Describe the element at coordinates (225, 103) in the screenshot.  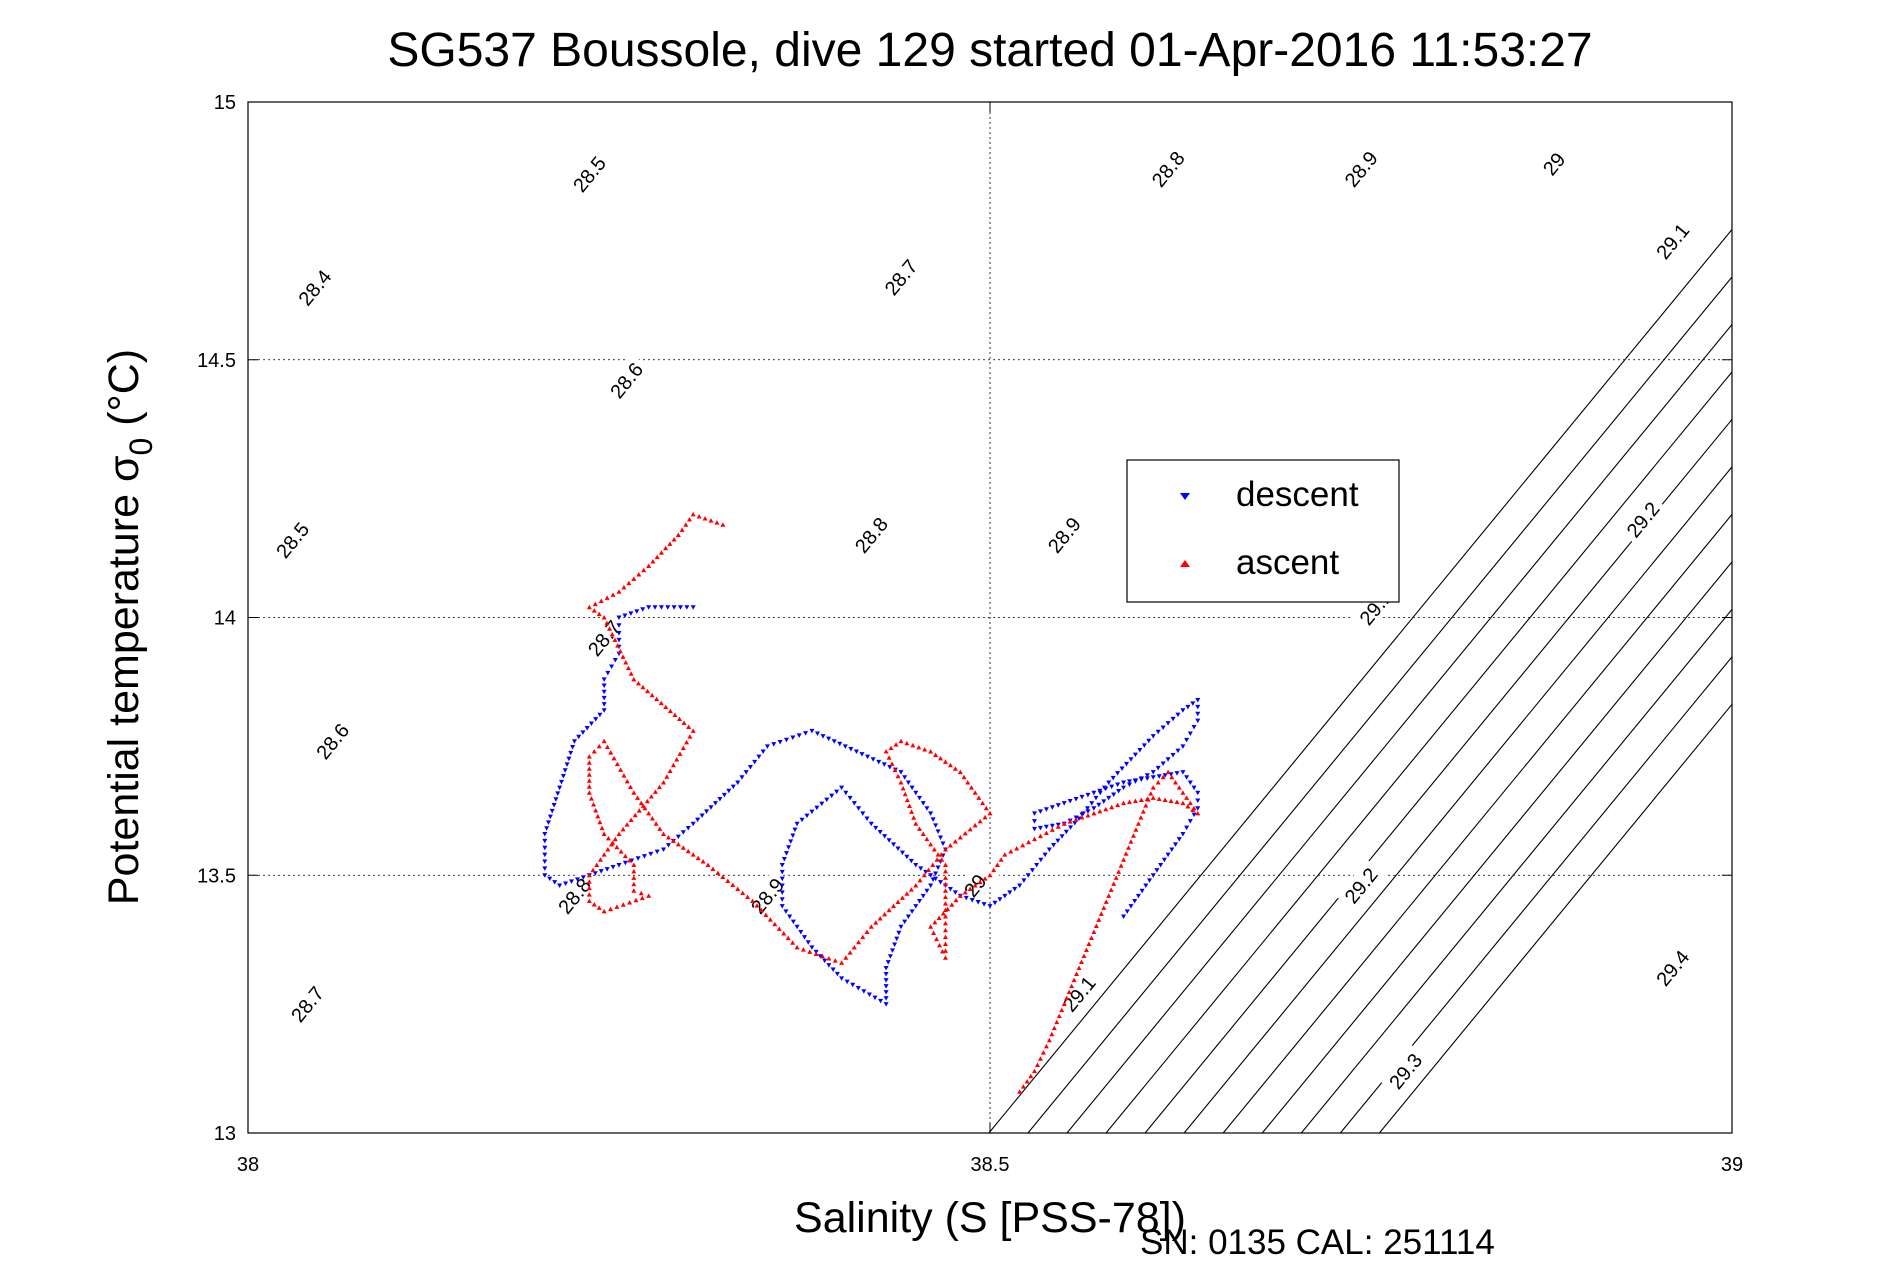
I see `y-tick-label: 15` at that location.